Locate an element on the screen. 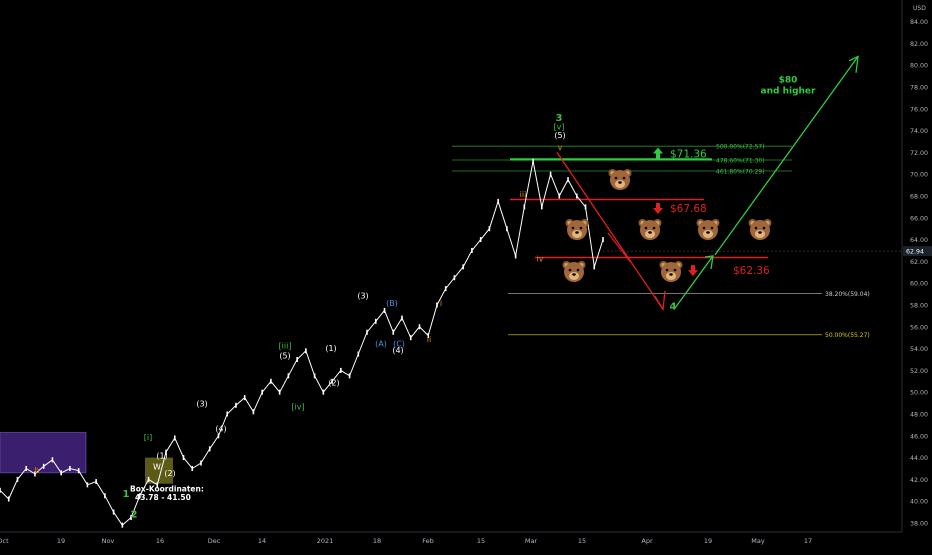  price-tick-label: 66.00 is located at coordinates (919, 218).